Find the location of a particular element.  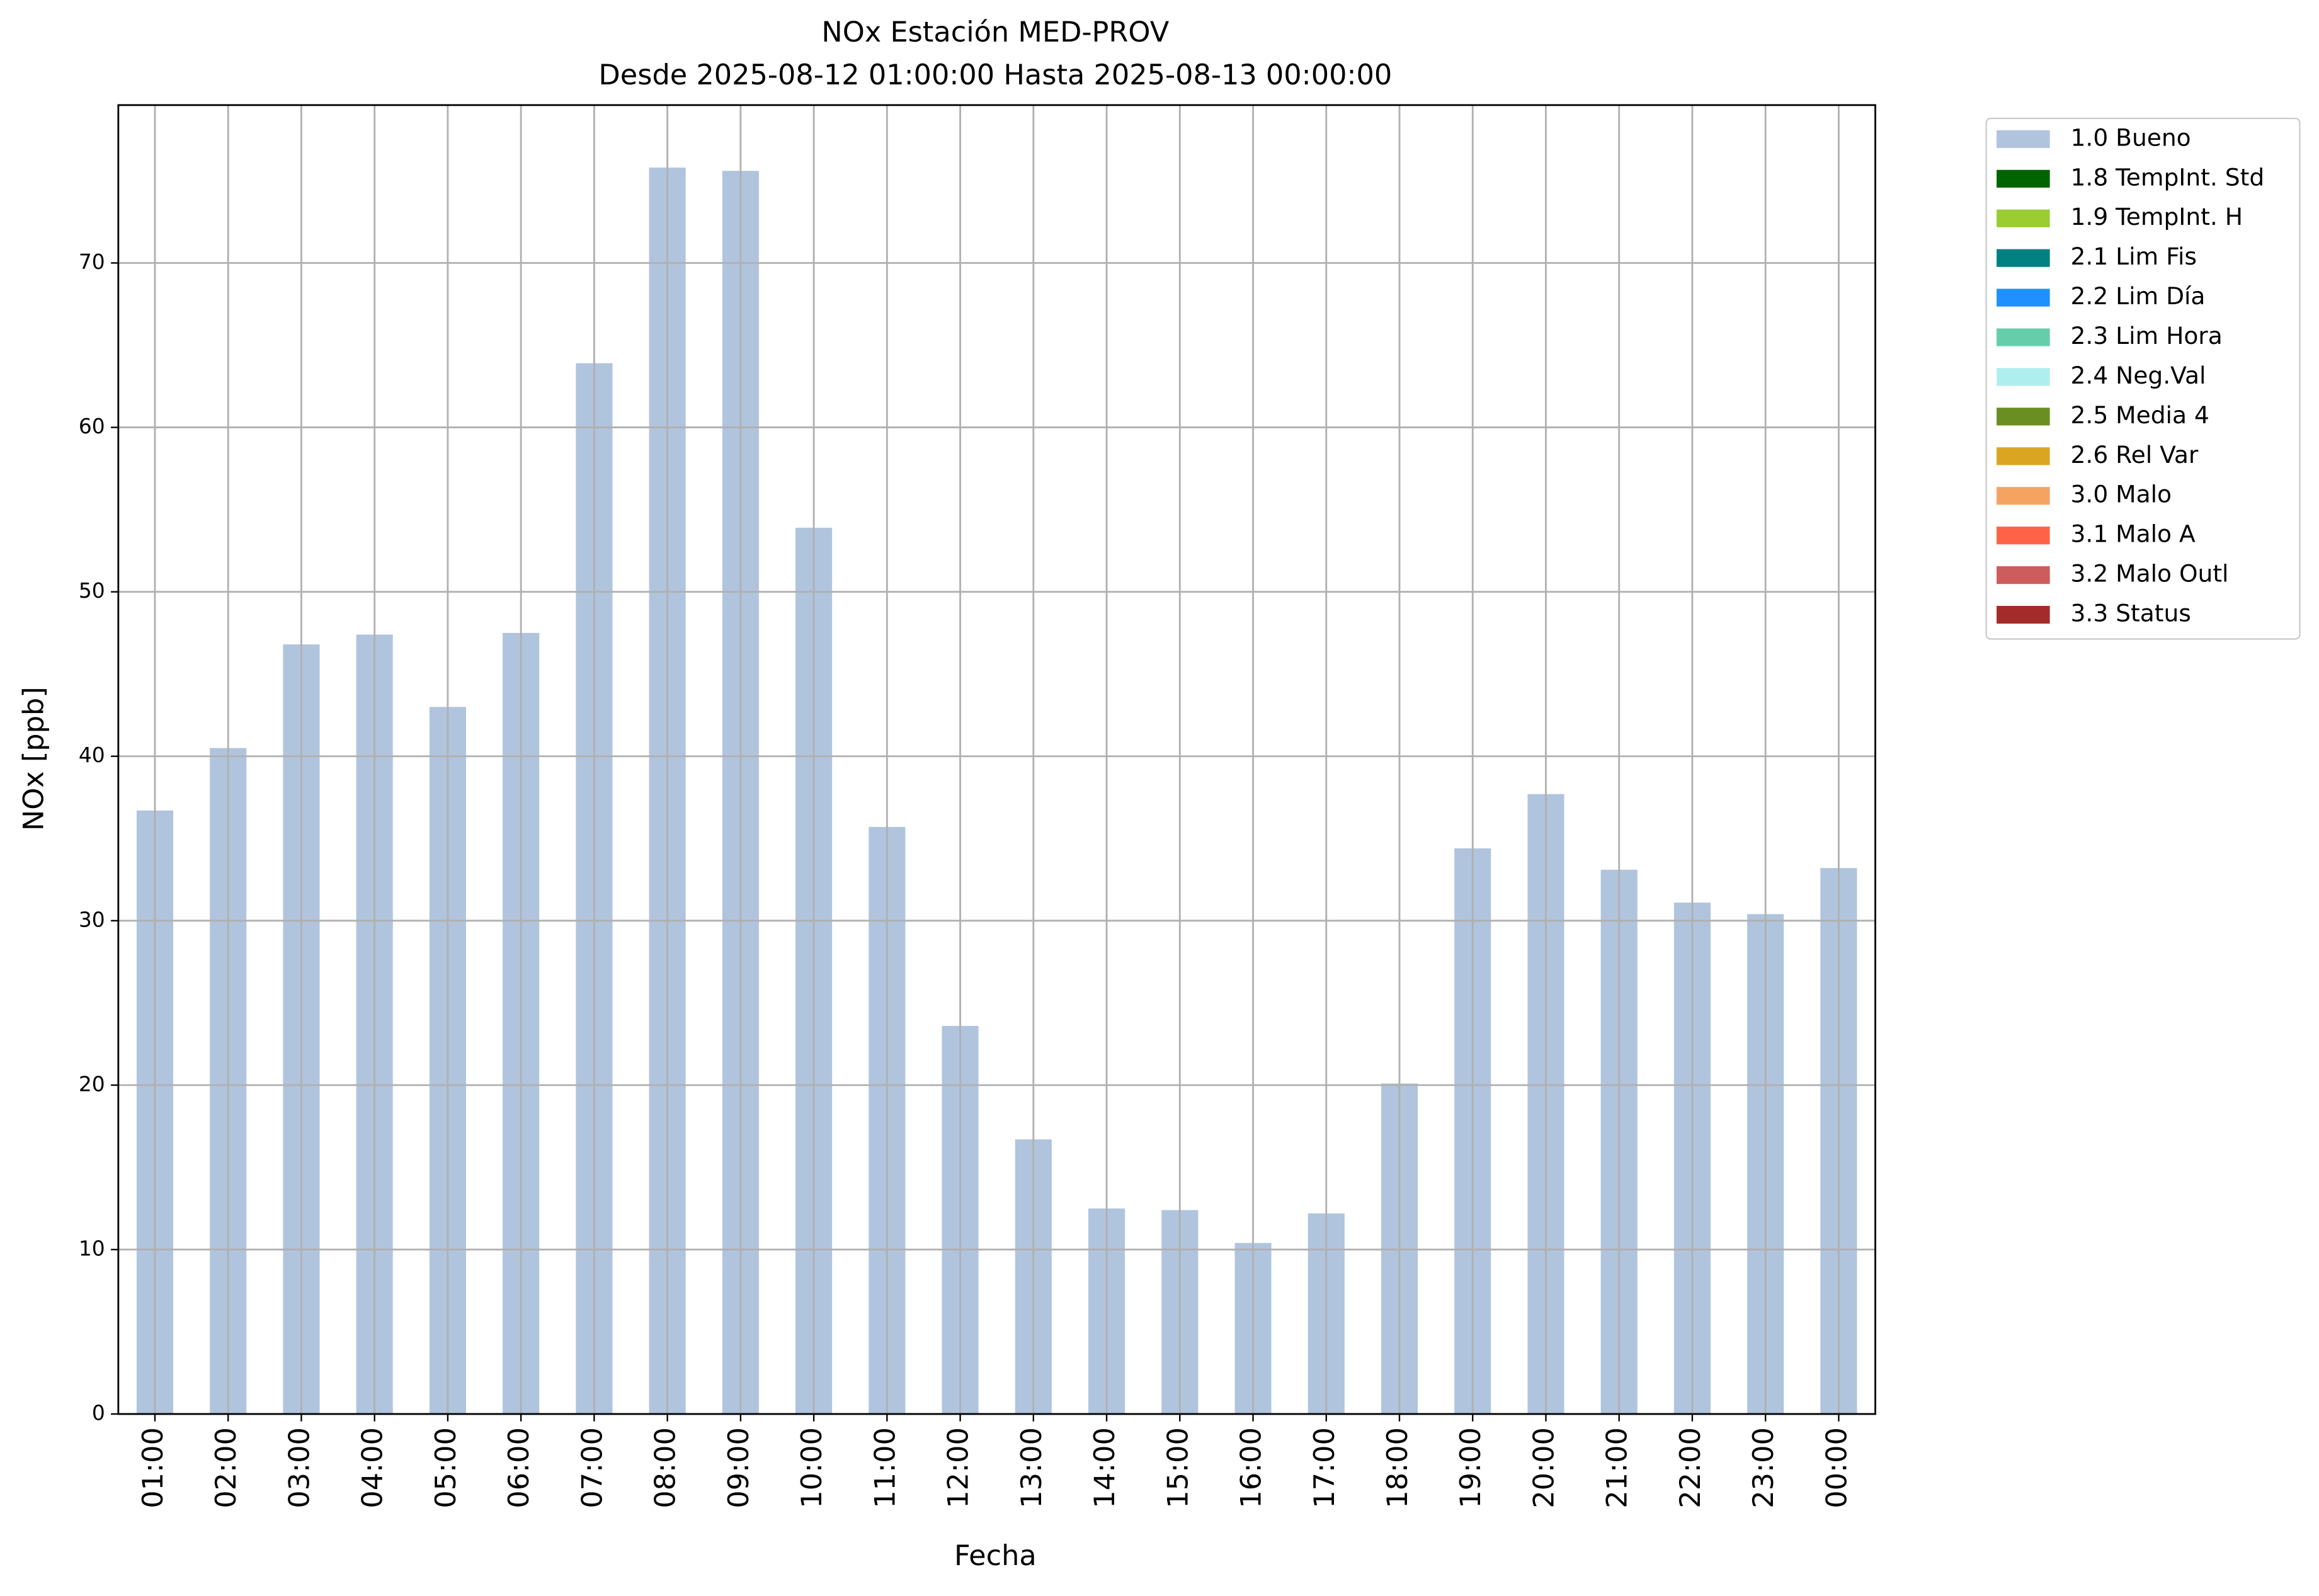

x-tick-label: 18:00 is located at coordinates (1397, 1467).